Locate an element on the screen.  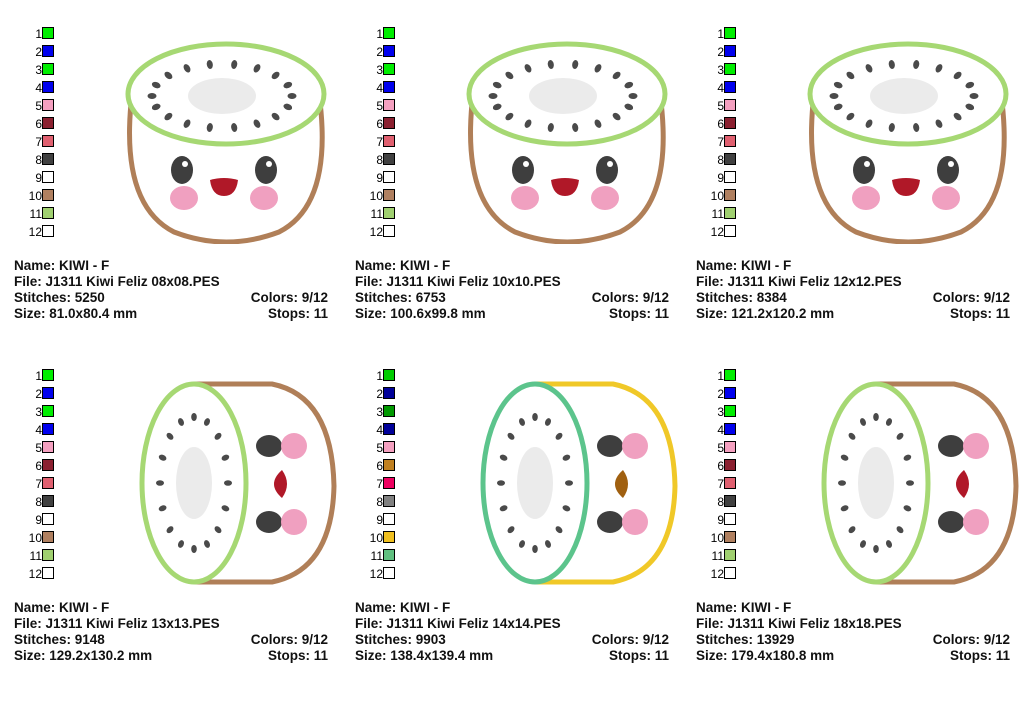
size-value: 179.4x180.8 mm is located at coordinates (783, 655).